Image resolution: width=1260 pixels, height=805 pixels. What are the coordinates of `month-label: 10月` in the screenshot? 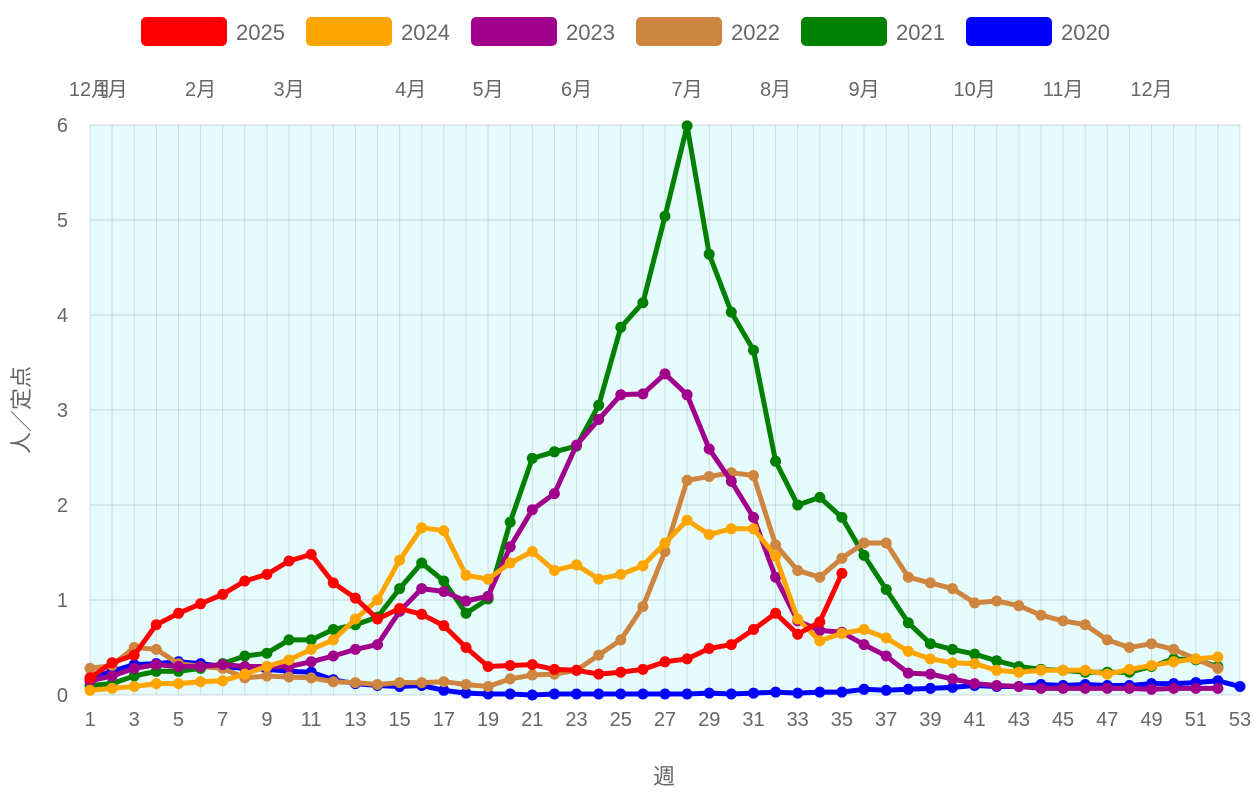 It's located at (974, 90).